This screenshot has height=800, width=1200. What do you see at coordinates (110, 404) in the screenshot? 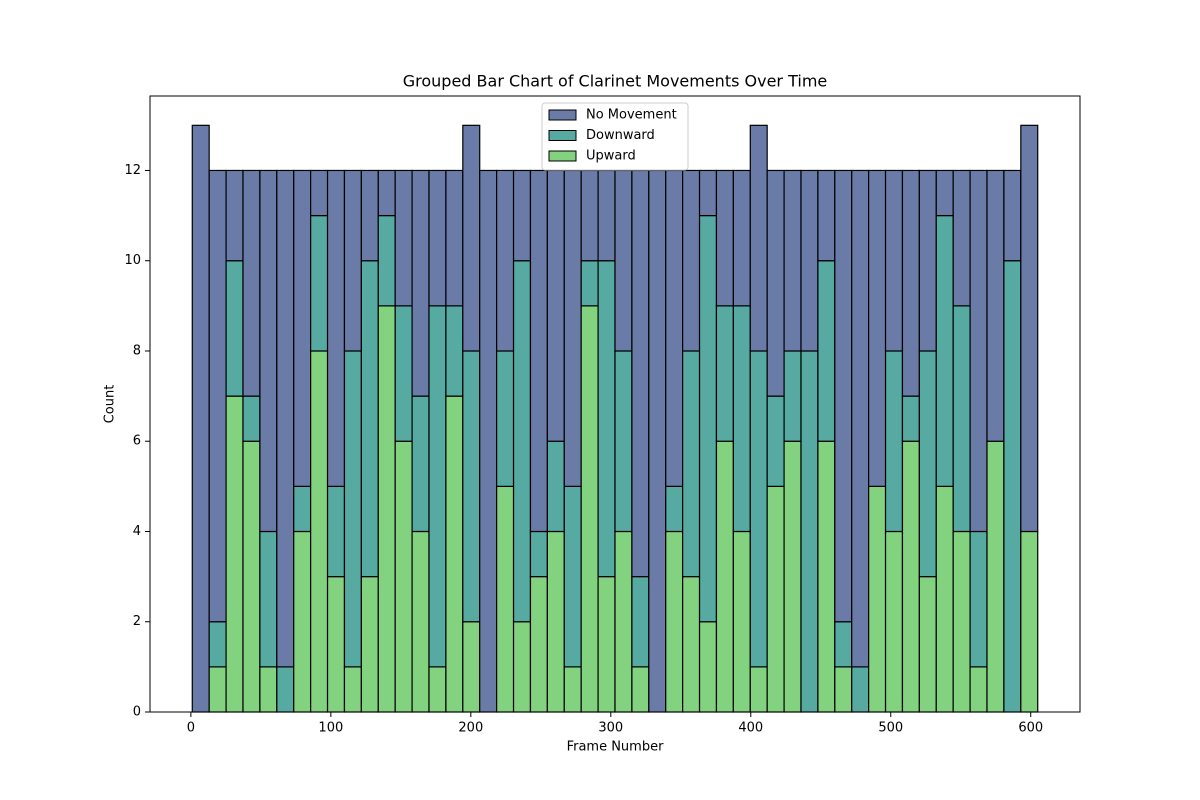
I see `y-axis-label: Count` at bounding box center [110, 404].